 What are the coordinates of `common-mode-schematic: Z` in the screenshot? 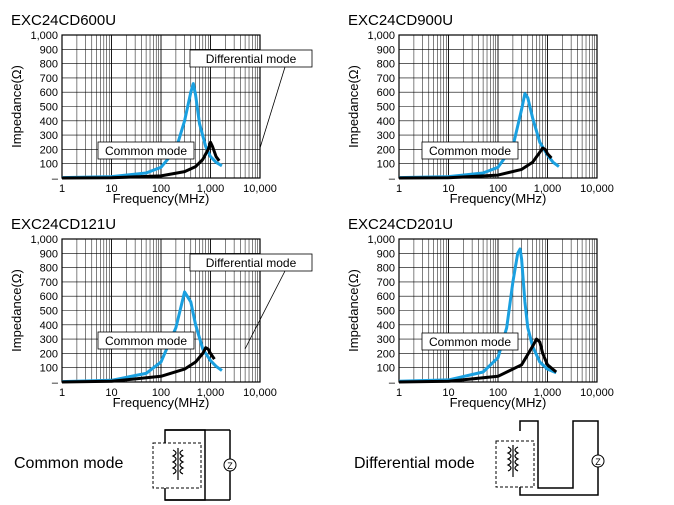 It's located at (194, 465).